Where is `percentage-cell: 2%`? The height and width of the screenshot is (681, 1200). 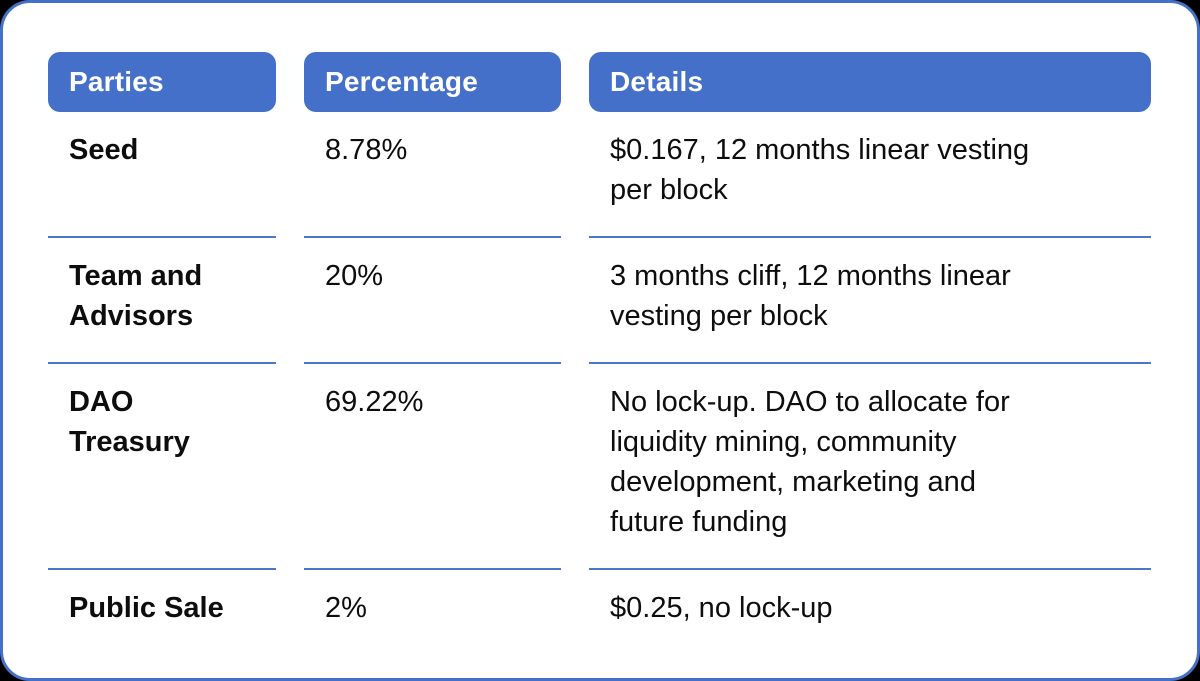
percentage-cell: 2% is located at coordinates (432, 611).